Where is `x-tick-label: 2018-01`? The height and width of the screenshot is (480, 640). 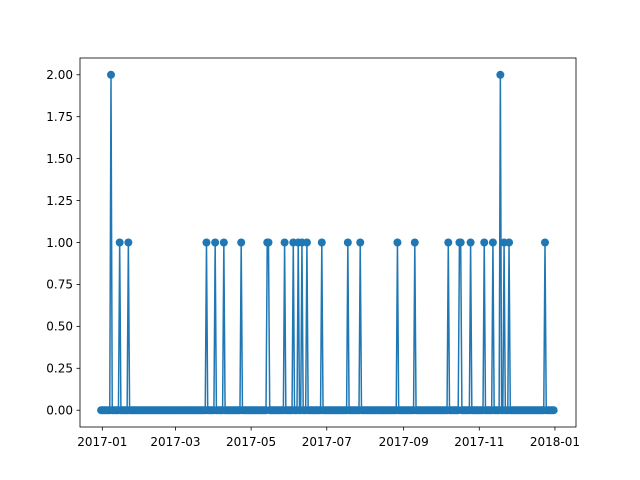
x-tick-label: 2018-01 is located at coordinates (555, 442).